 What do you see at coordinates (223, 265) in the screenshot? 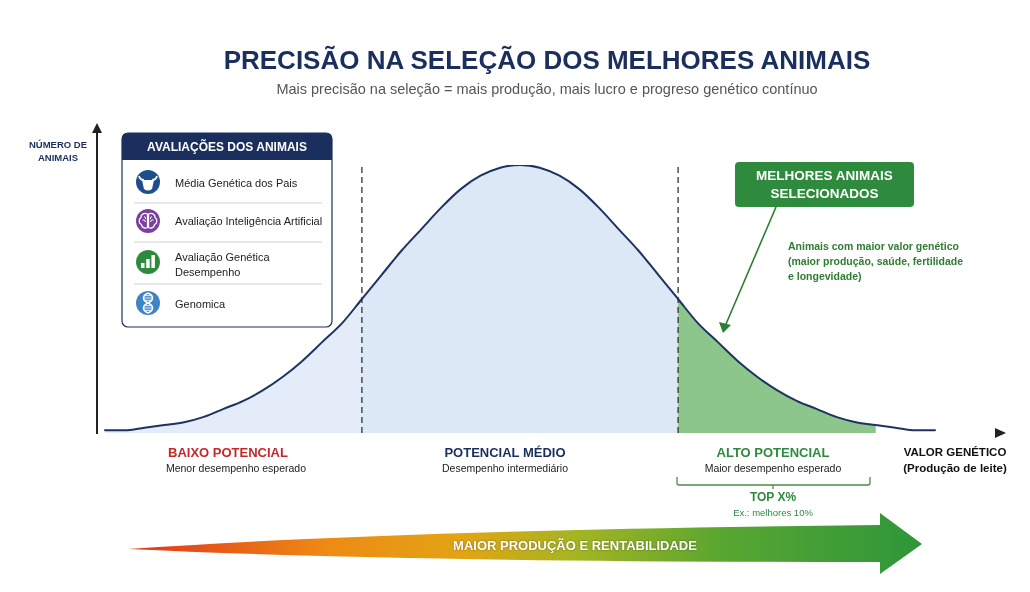
I see `annotation: Avaliação Genética Desempenho` at bounding box center [223, 265].